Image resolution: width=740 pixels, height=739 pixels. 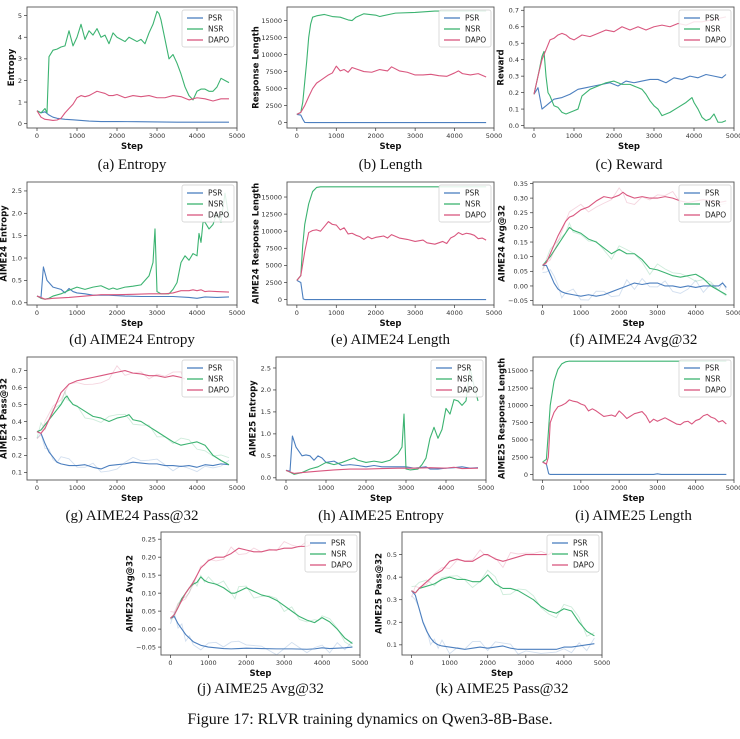 I want to click on y-tick-label: 5, so click(x=20, y=16).